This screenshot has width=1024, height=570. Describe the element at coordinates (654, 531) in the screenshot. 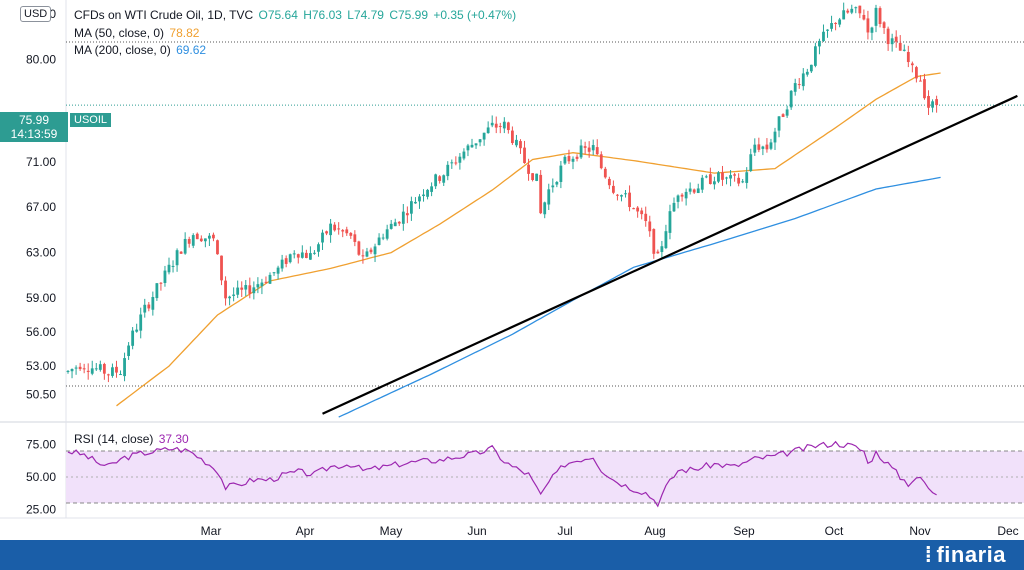

I see `time-tick-label: Aug` at that location.